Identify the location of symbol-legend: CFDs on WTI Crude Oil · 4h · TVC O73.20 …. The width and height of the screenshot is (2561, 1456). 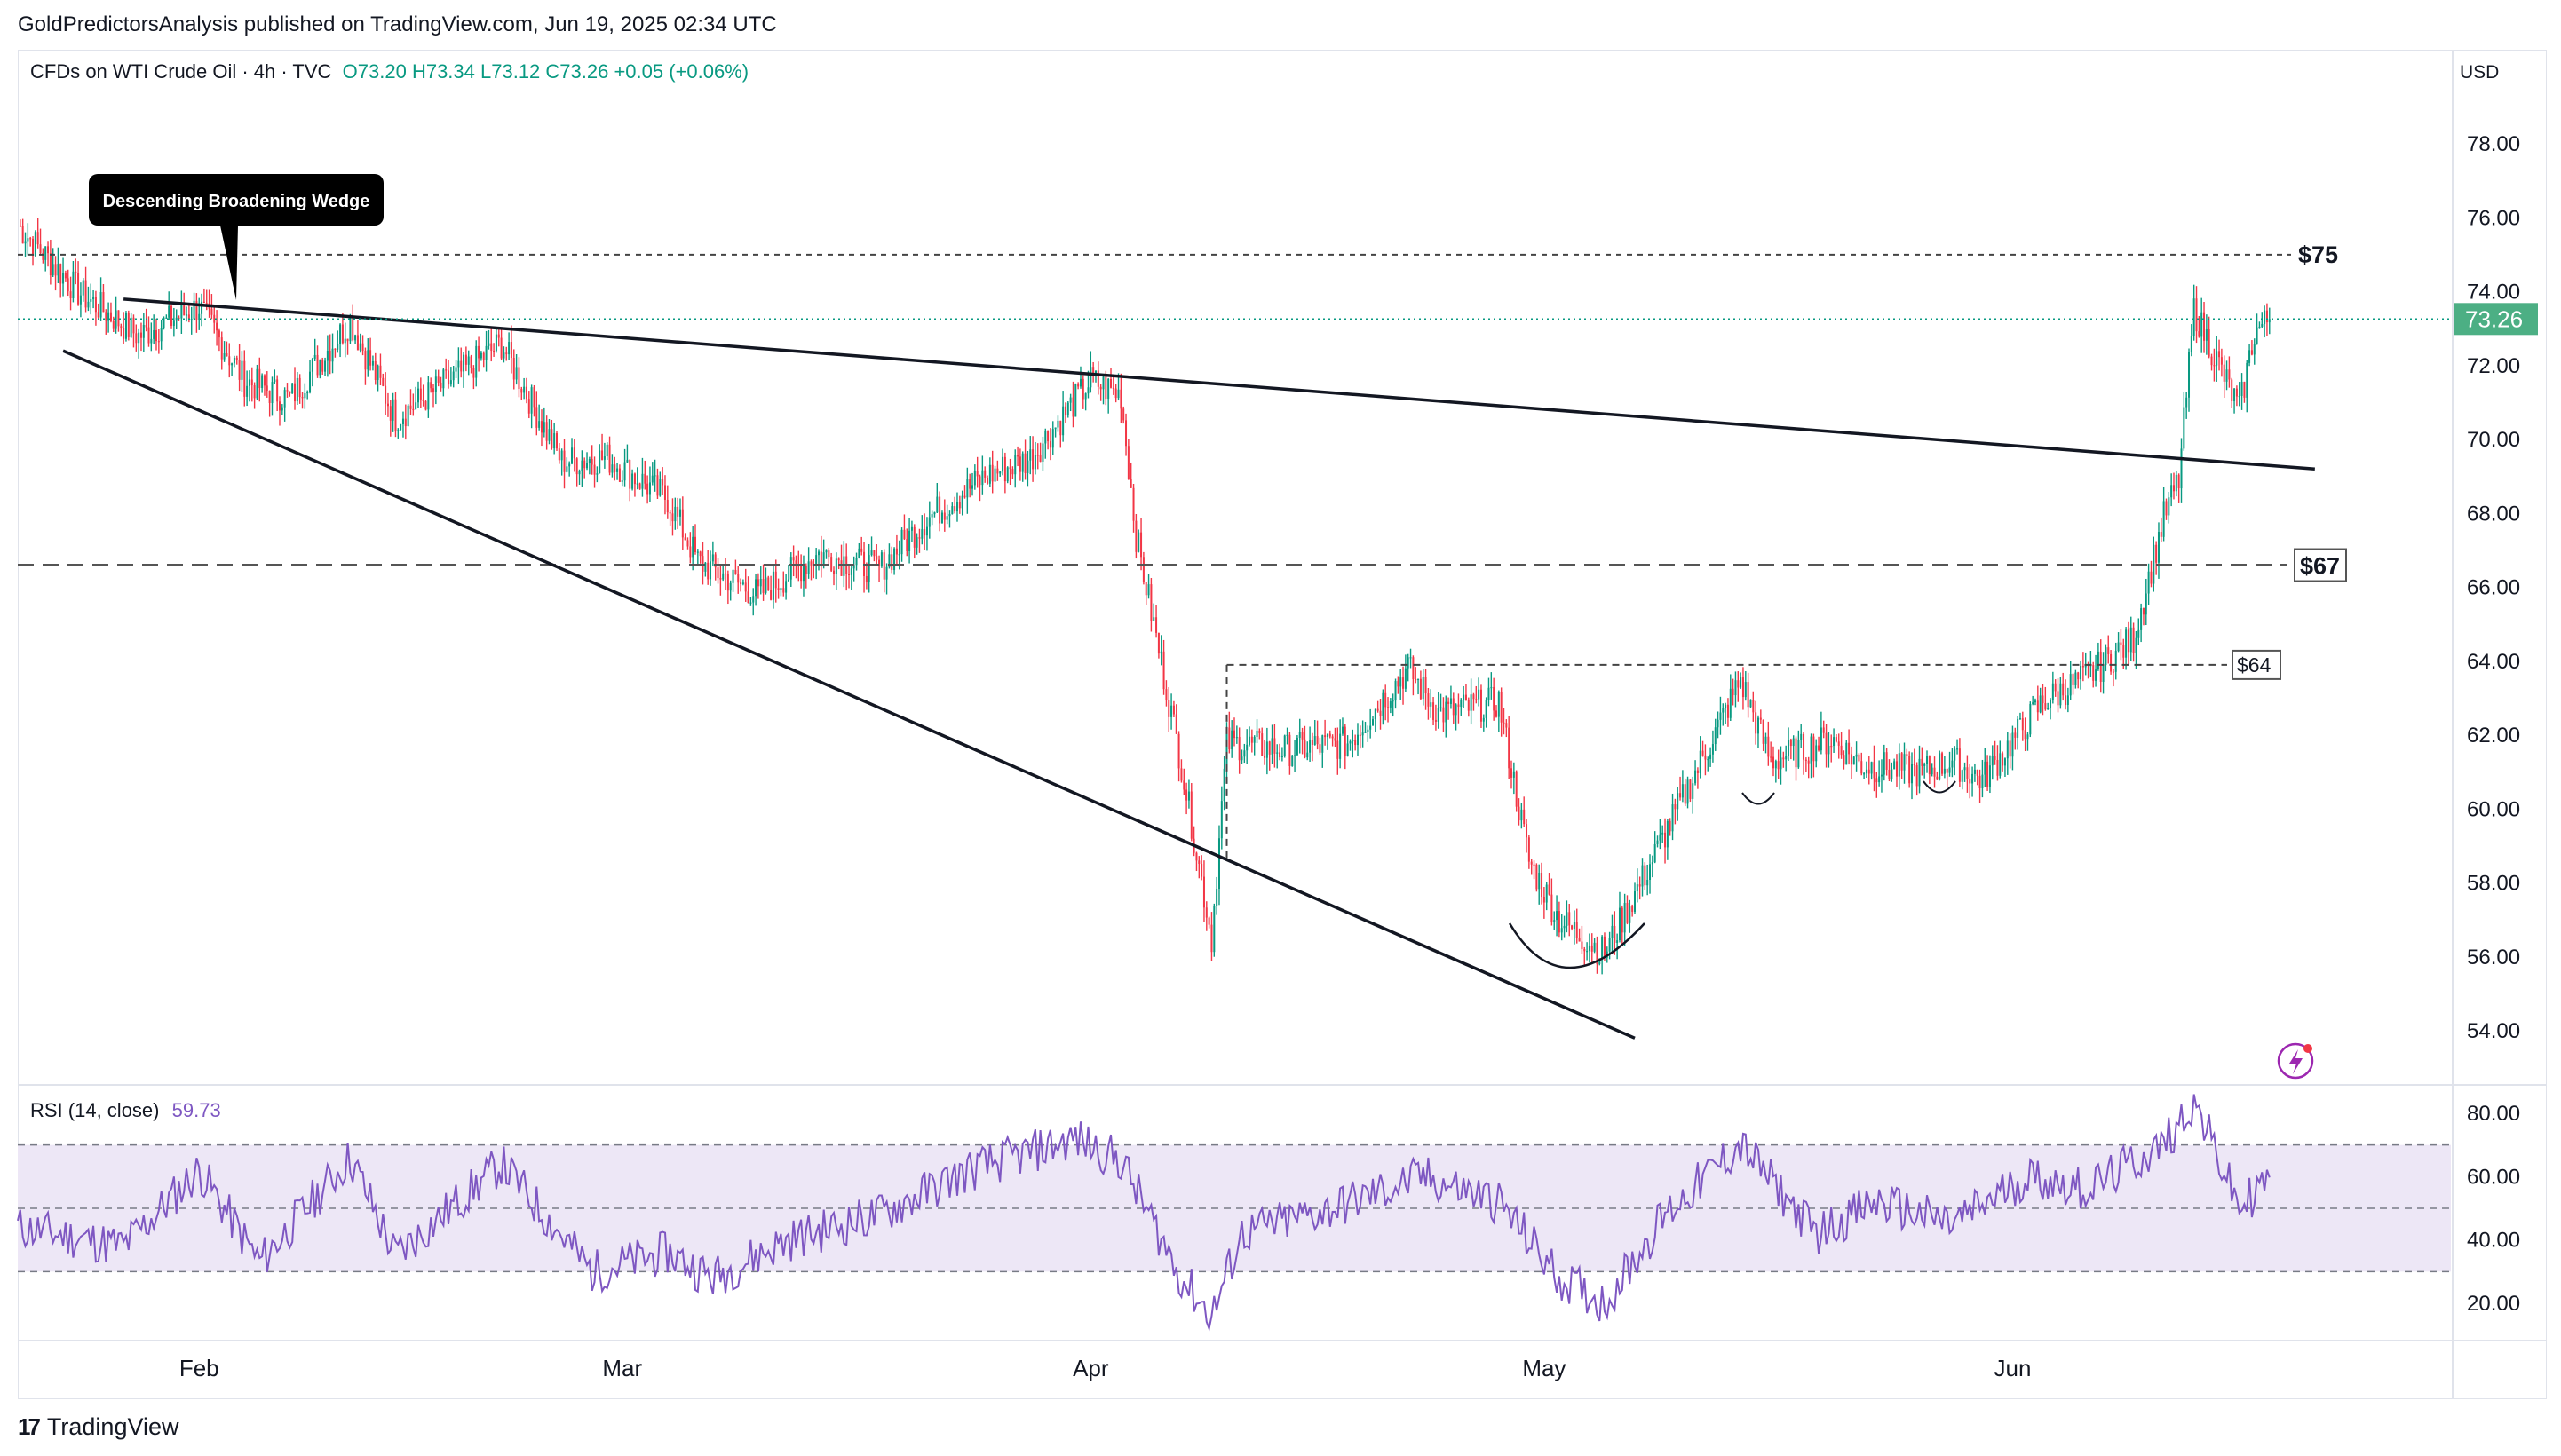
(389, 71).